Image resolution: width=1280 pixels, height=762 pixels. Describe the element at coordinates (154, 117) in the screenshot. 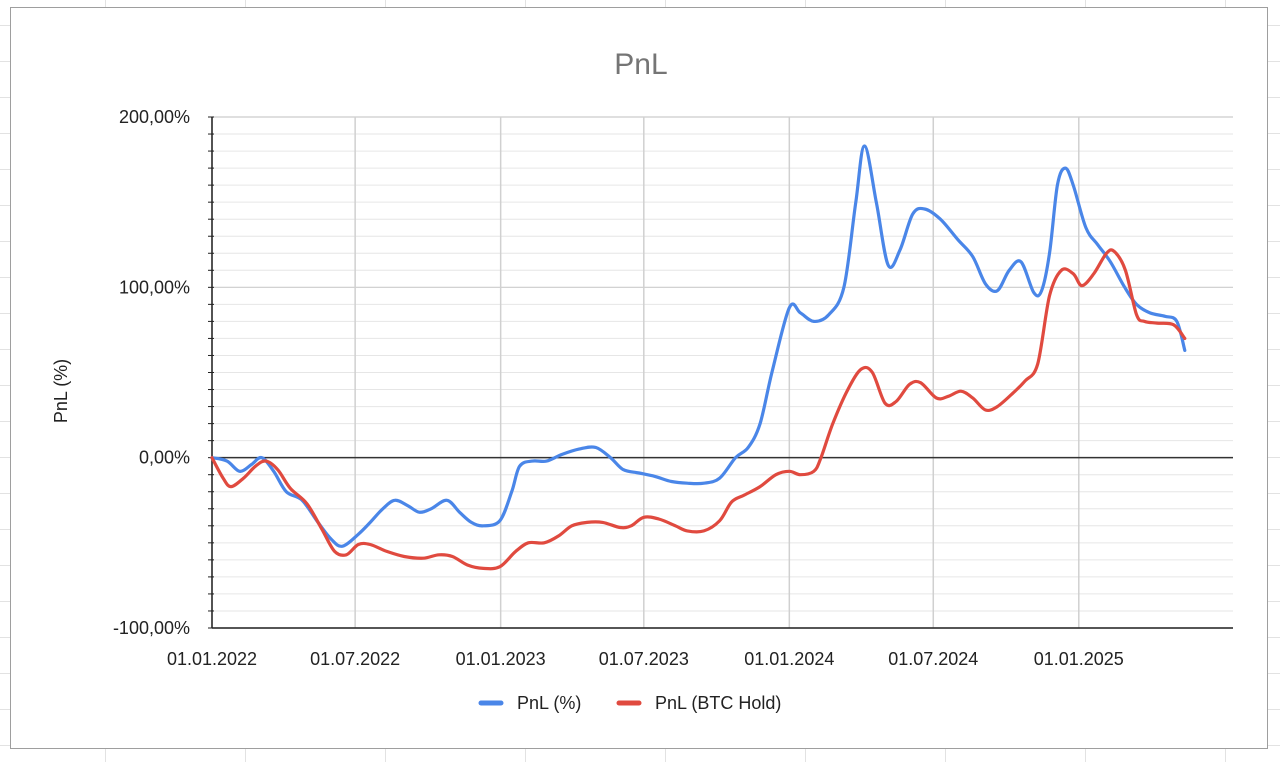

I see `y-tick-label: 200,00%` at that location.